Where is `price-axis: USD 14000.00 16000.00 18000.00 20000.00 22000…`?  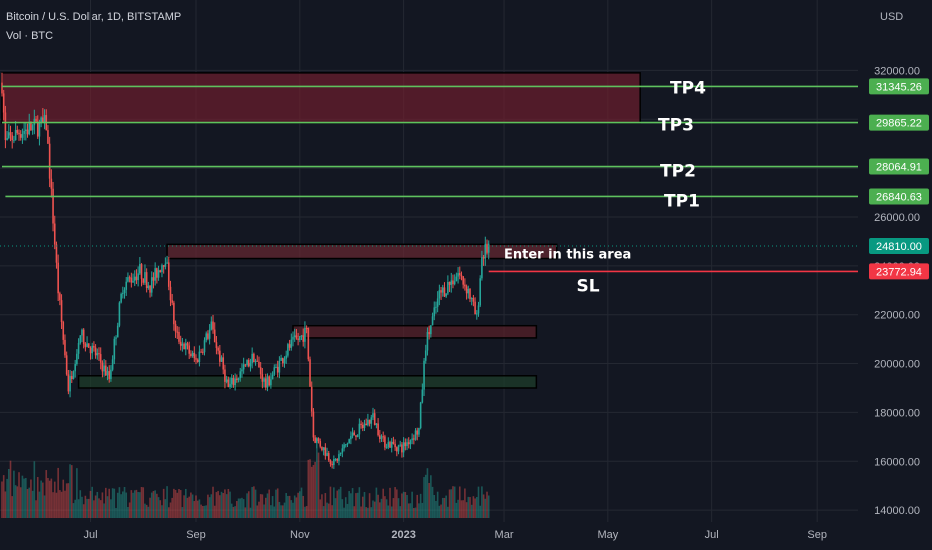 price-axis: USD 14000.00 16000.00 18000.00 20000.00 22000… is located at coordinates (899, 264).